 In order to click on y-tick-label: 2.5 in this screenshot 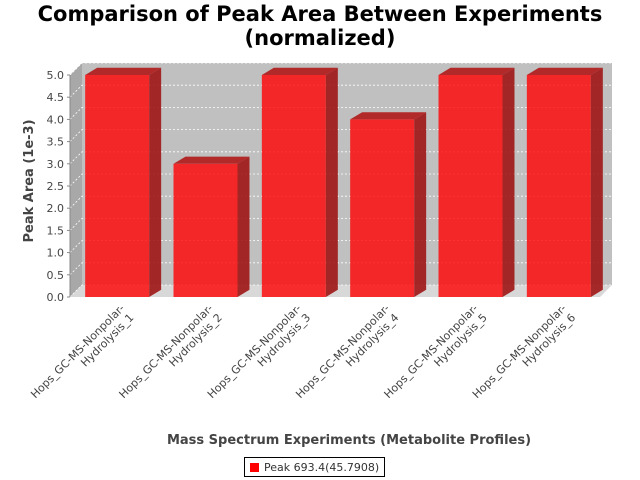, I will do `click(56, 186)`.